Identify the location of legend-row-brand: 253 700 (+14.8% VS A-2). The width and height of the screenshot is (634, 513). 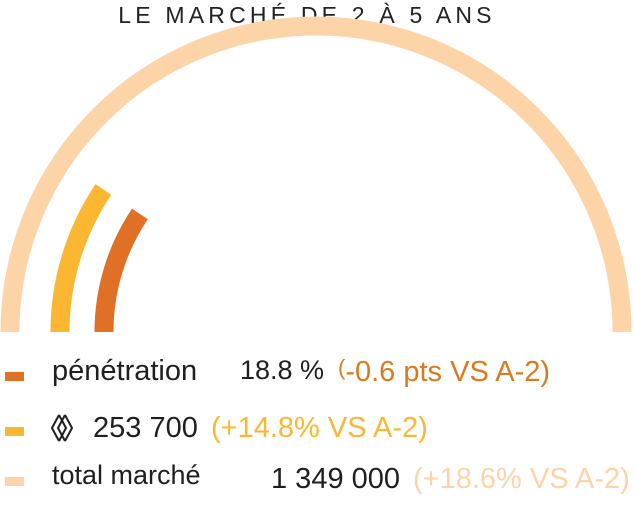
(317, 430).